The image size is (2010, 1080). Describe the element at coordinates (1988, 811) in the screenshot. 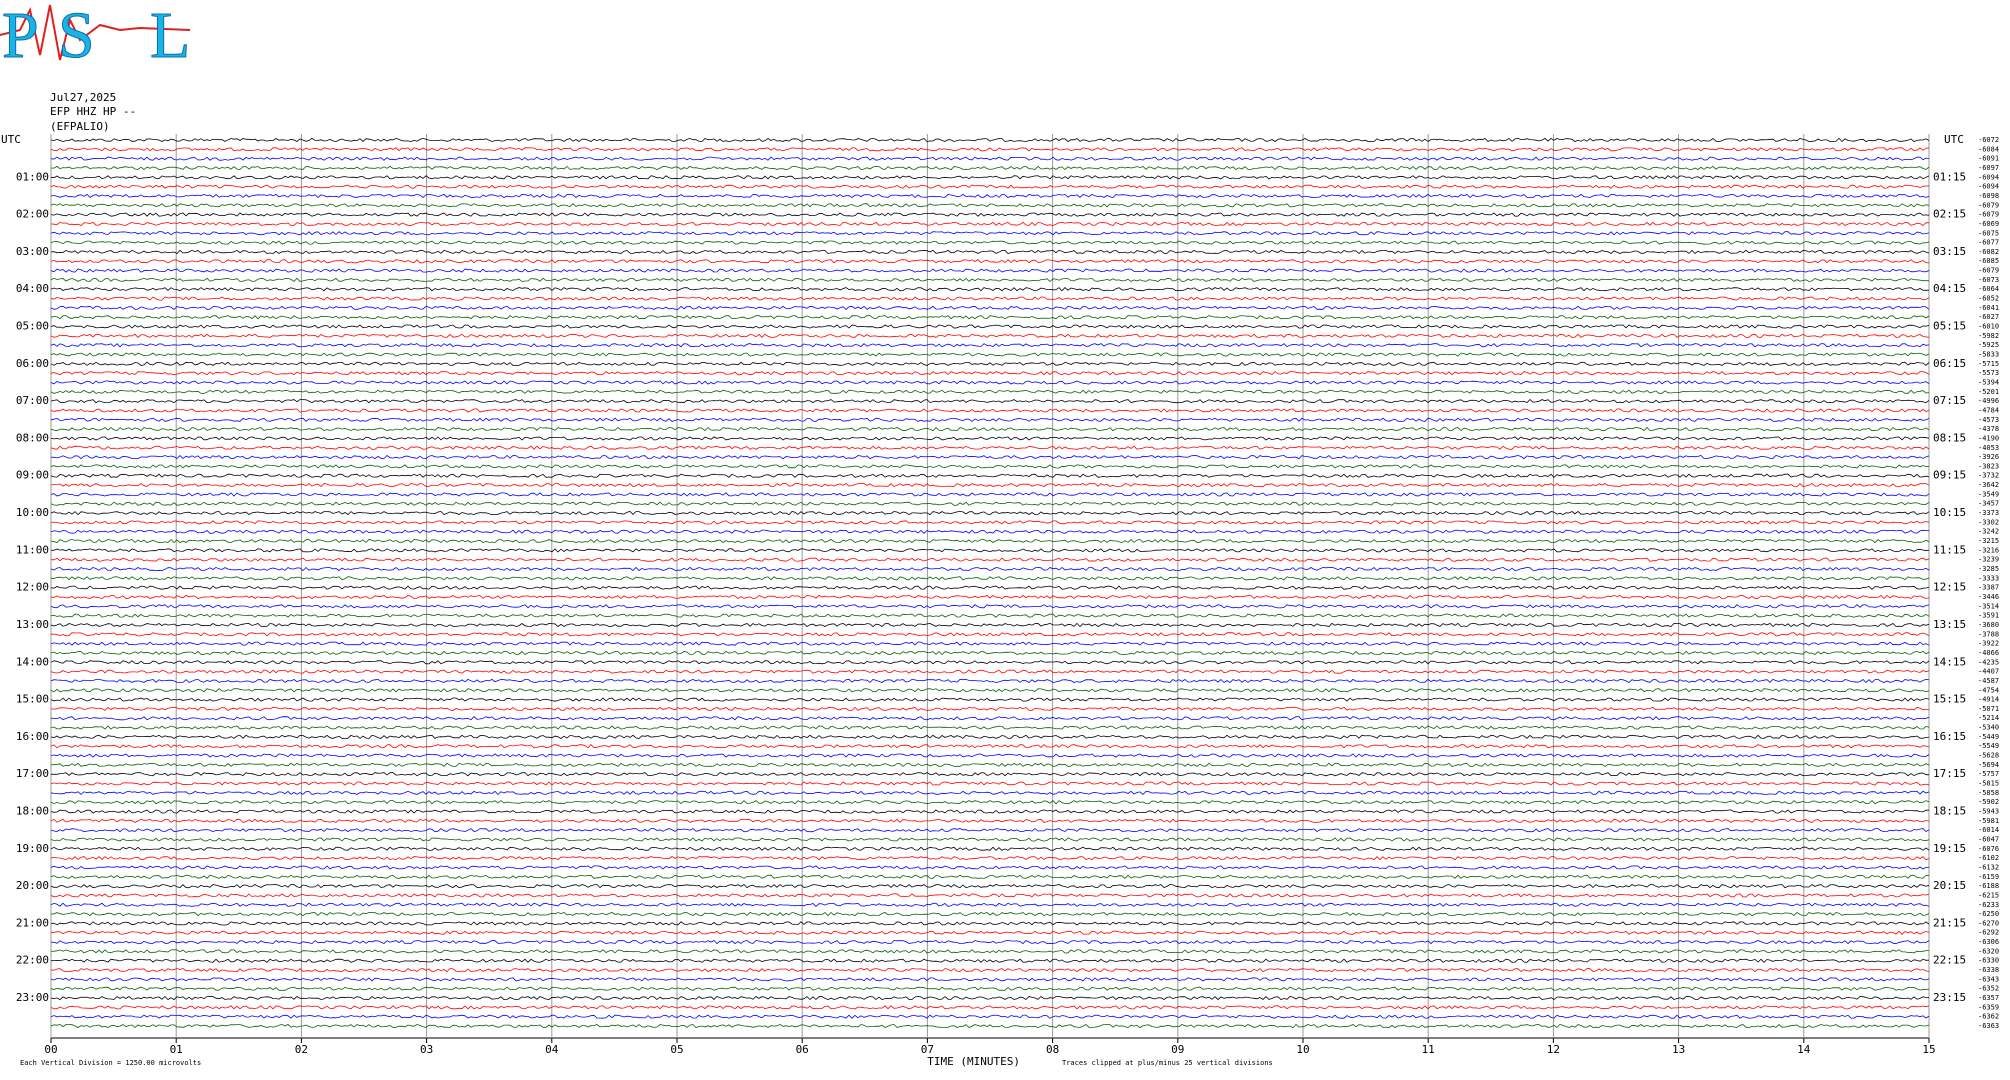

I see `trace-offset: -5943` at that location.